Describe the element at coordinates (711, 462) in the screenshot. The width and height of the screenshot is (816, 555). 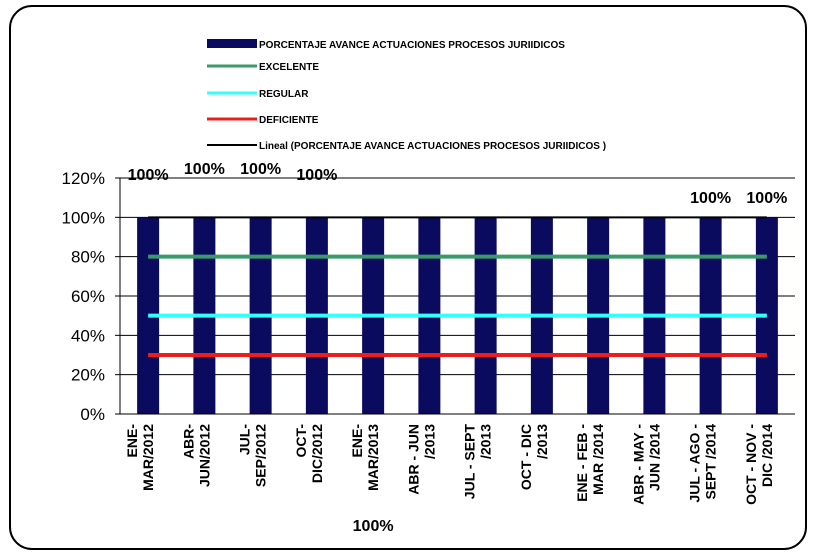
I see `x-tick-label-line: SEPT /2014` at that location.